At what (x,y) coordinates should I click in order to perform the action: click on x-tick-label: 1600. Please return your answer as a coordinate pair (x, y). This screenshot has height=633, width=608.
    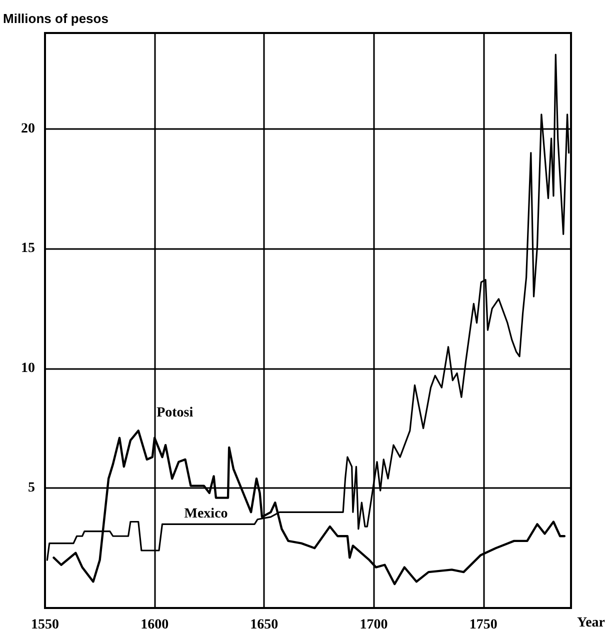
    Looking at the image, I should click on (154, 625).